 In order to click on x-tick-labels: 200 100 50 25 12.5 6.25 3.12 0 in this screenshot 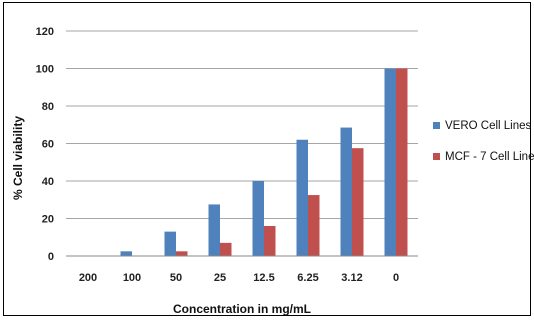, I will do `click(239, 278)`.